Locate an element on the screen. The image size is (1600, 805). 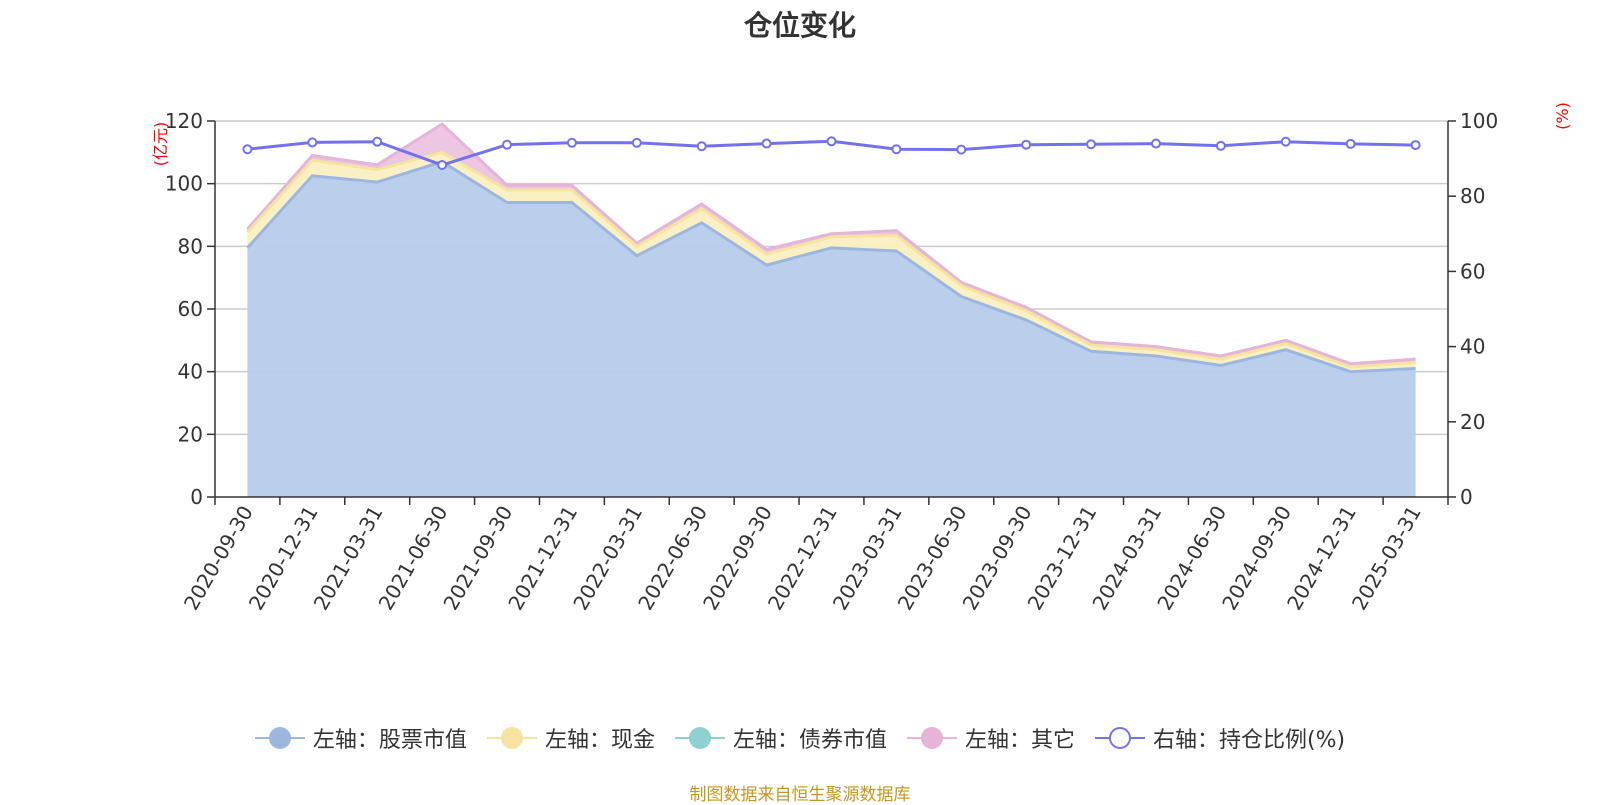
left-axis-unit: (亿元) is located at coordinates (160, 144).